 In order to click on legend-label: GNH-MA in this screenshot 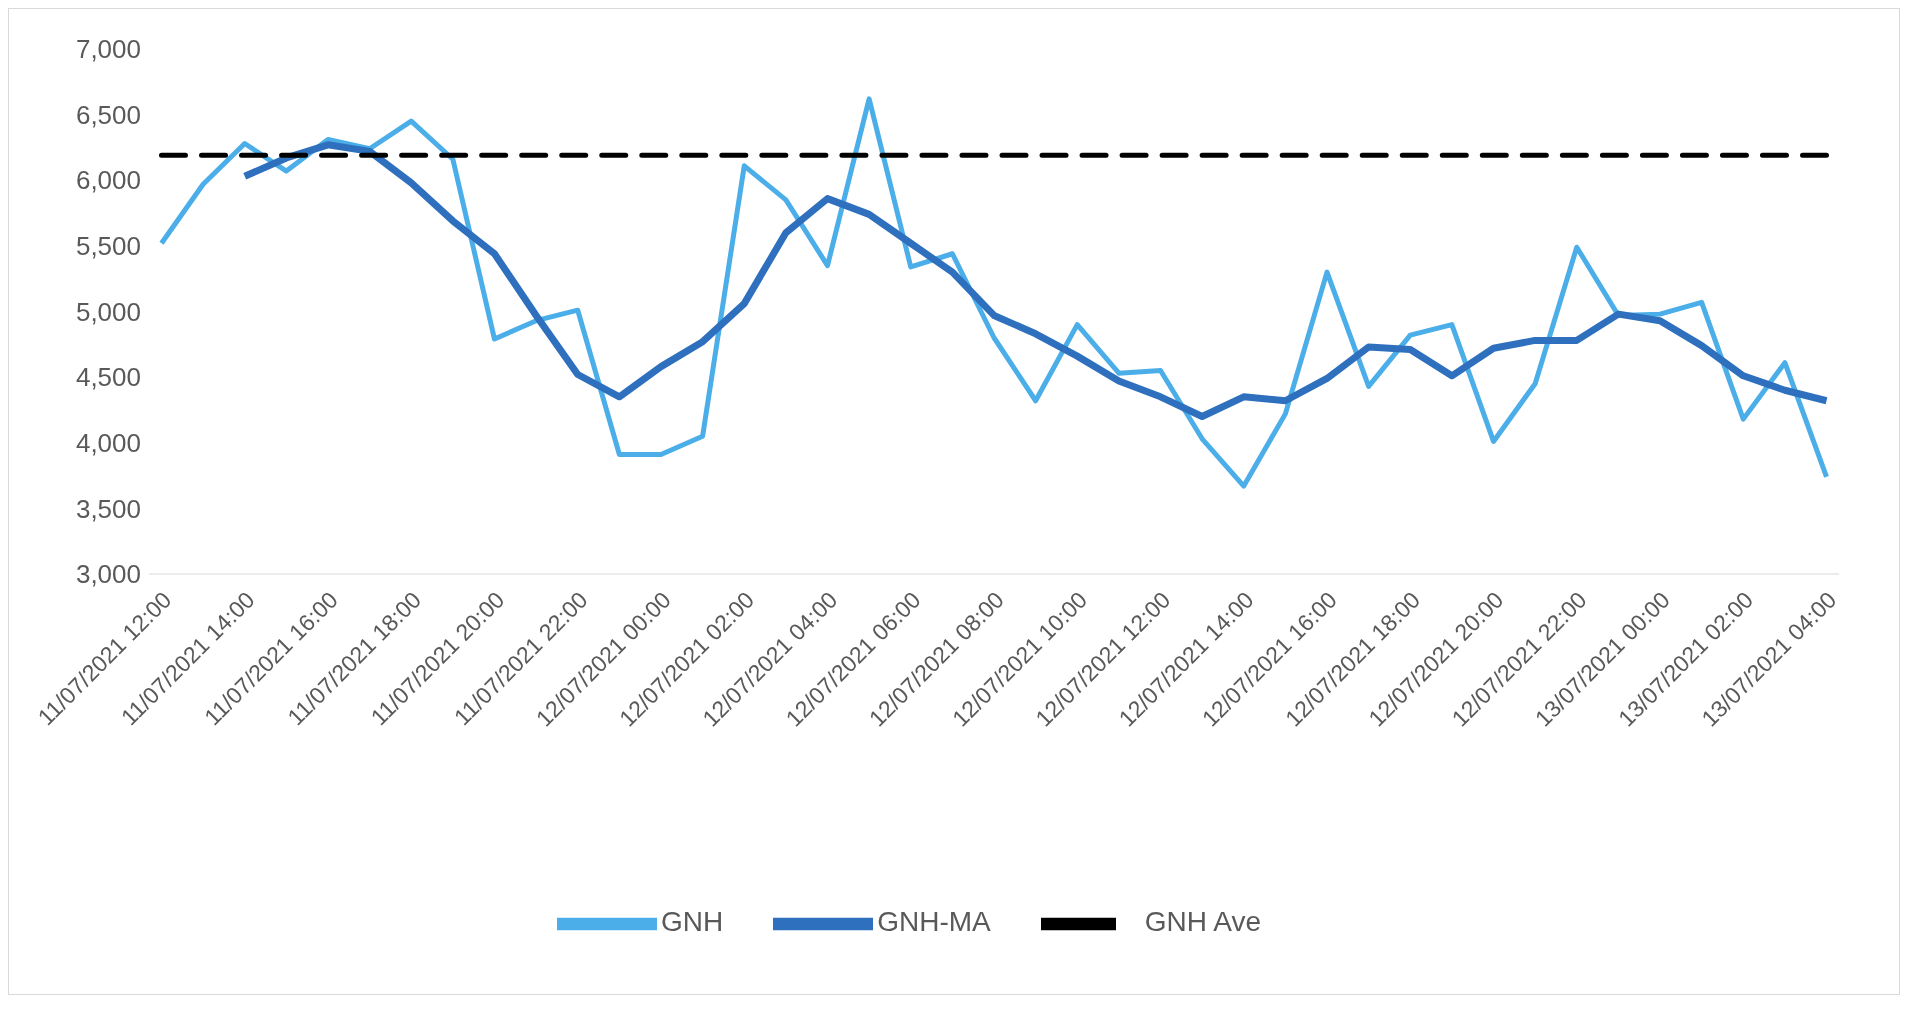, I will do `click(934, 922)`.